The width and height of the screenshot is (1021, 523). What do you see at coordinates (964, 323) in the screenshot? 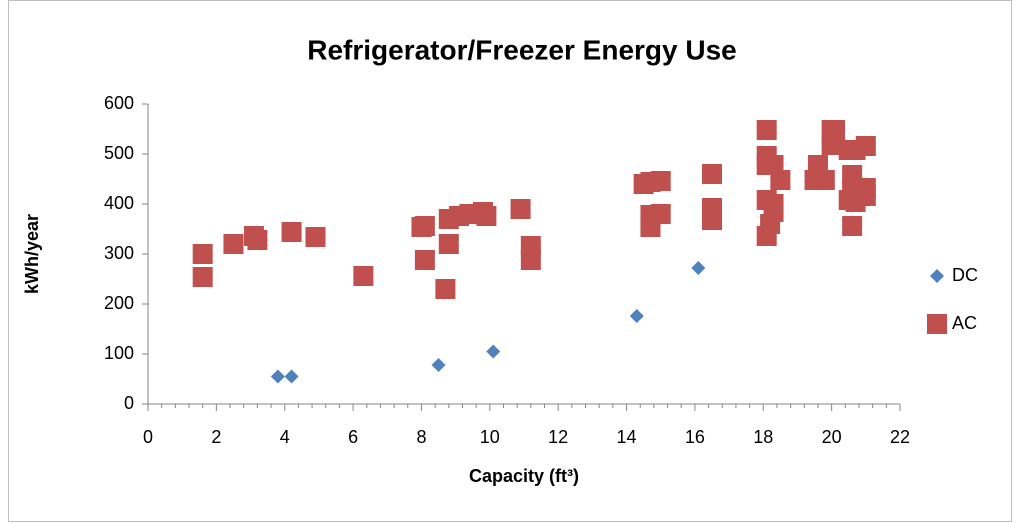
I see `legend-label: AC` at bounding box center [964, 323].